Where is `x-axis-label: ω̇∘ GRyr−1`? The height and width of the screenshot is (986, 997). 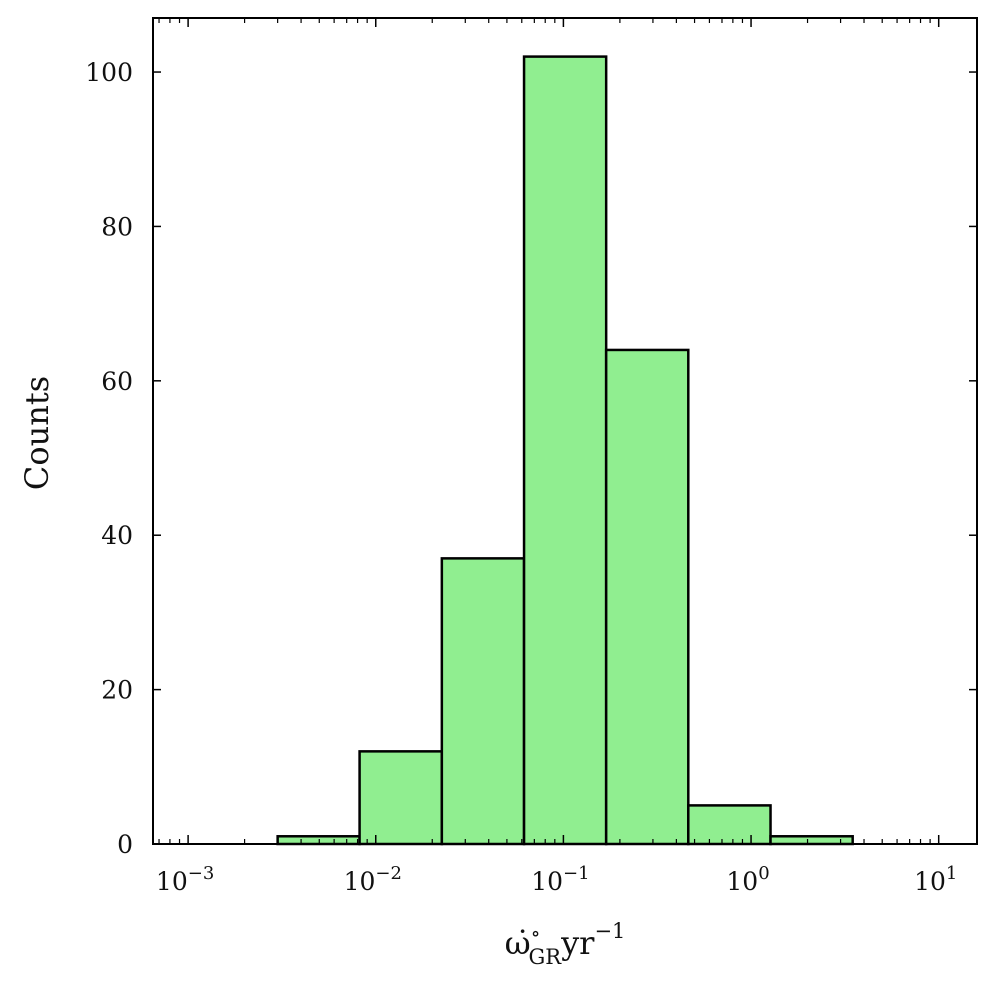
x-axis-label: ω̇∘ GRyr−1 is located at coordinates (565, 944).